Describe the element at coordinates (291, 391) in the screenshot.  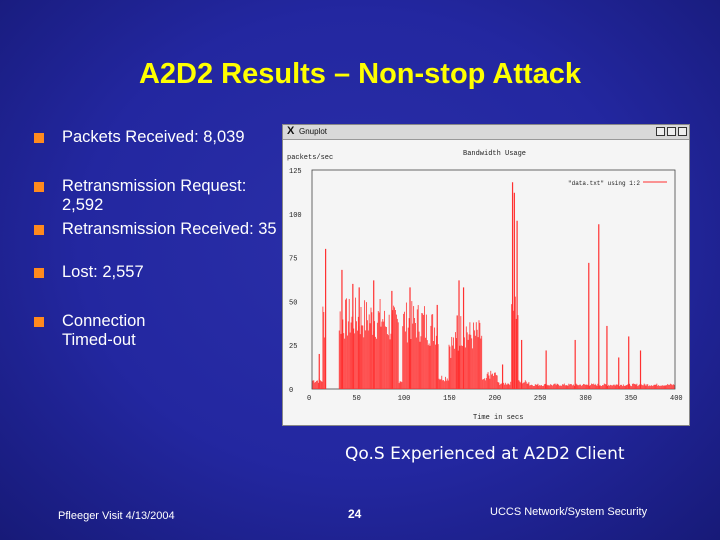
I see `y-tick-label: 0` at that location.